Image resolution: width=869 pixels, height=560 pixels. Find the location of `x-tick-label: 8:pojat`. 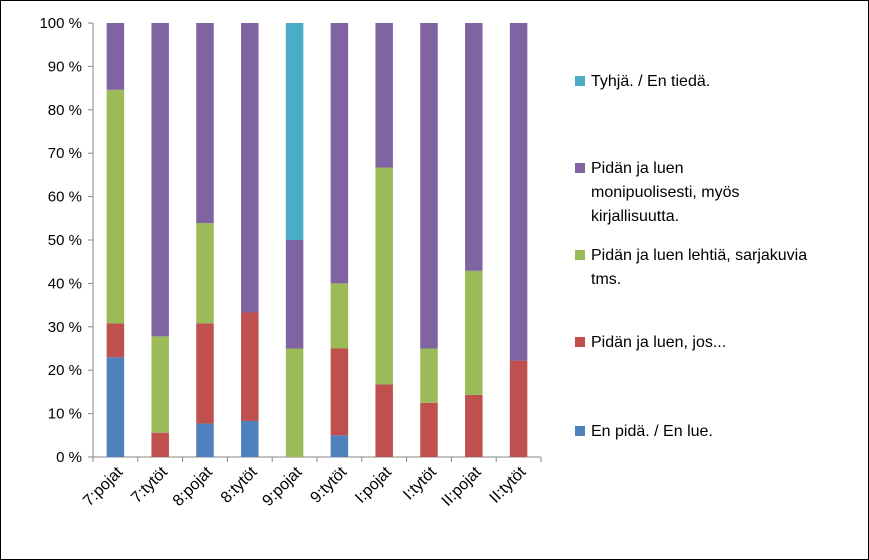

x-tick-label: 8:pojat is located at coordinates (193, 486).